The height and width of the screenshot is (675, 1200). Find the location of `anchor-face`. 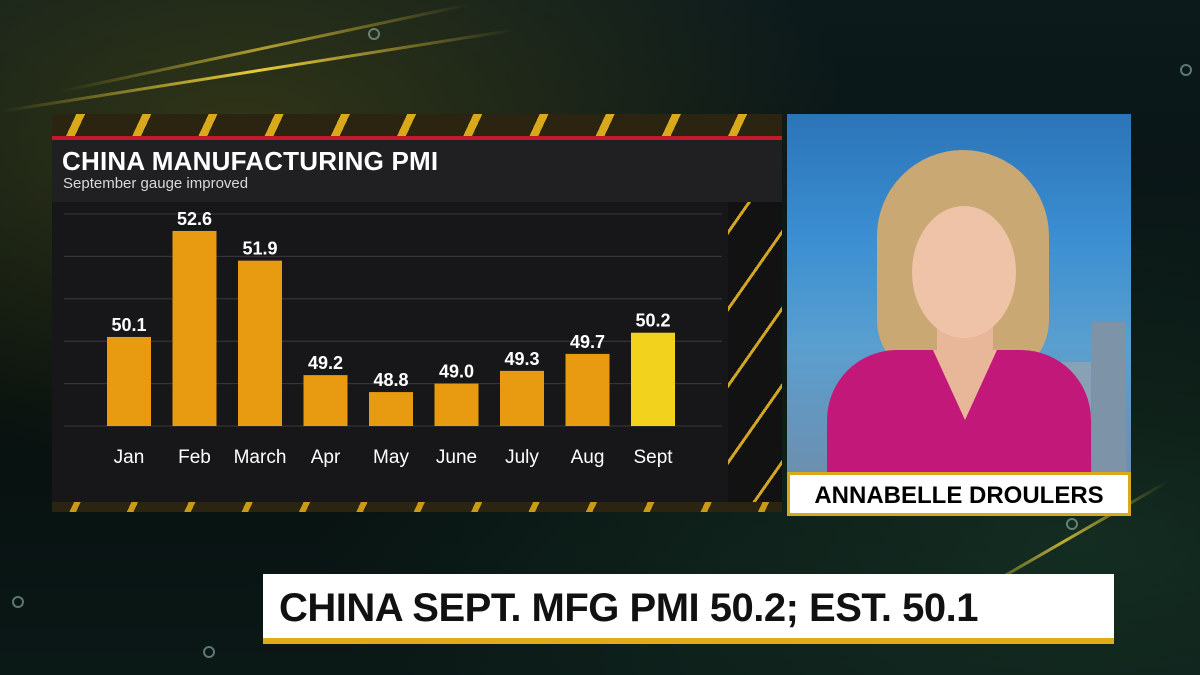

anchor-face is located at coordinates (964, 272).